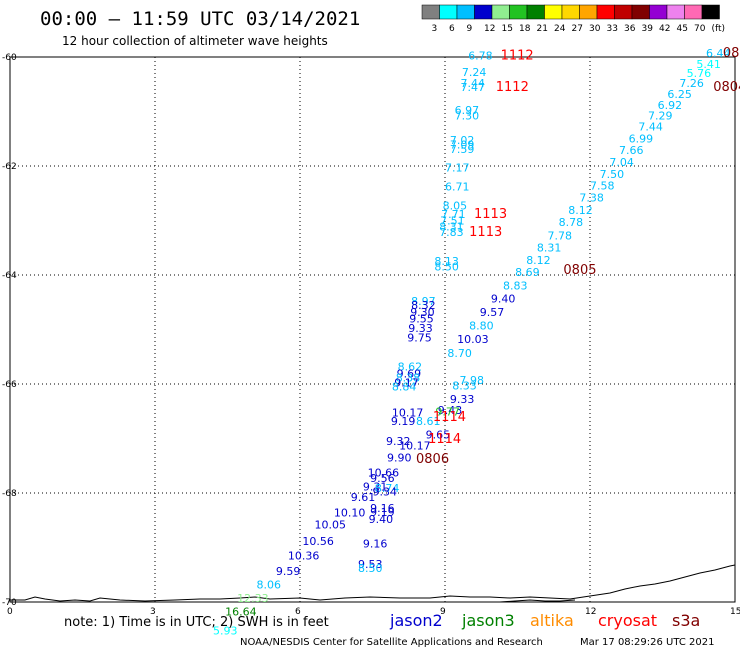  What do you see at coordinates (686, 620) in the screenshot?
I see `satellite-legend-s3a: s3a` at bounding box center [686, 620].